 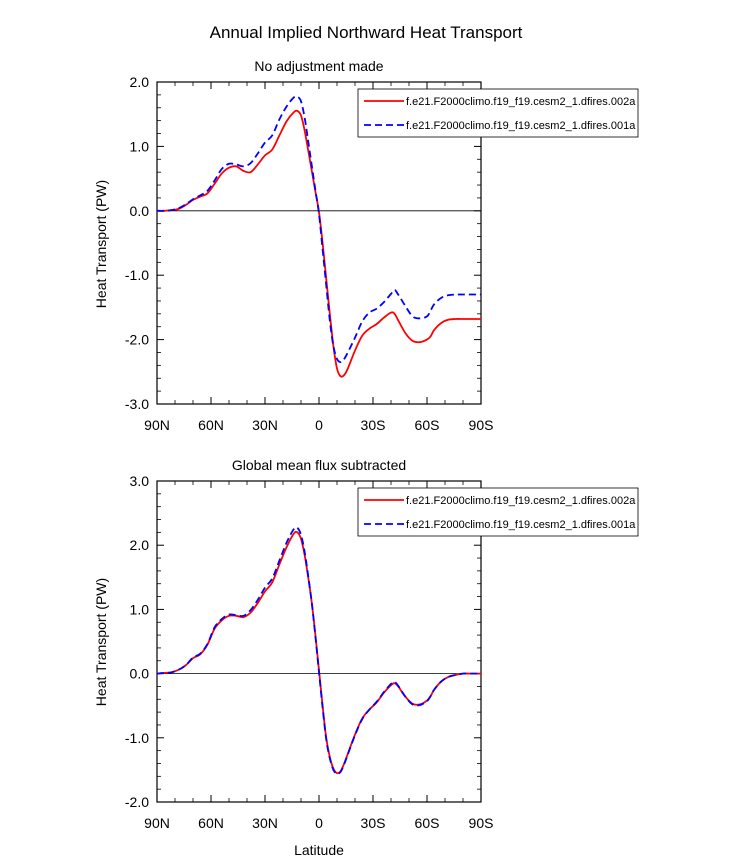 I want to click on bottom-panel-title: Global mean flux subtracted, so click(x=319, y=465).